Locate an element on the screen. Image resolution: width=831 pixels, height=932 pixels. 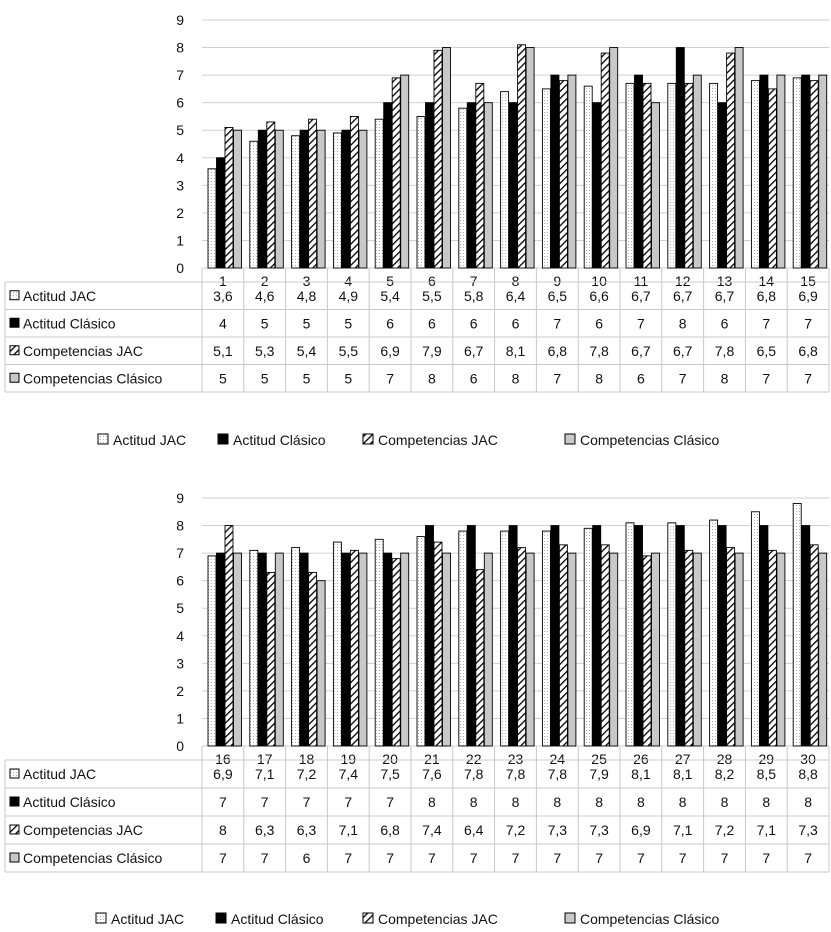
x-category-label: 16 is located at coordinates (223, 759).